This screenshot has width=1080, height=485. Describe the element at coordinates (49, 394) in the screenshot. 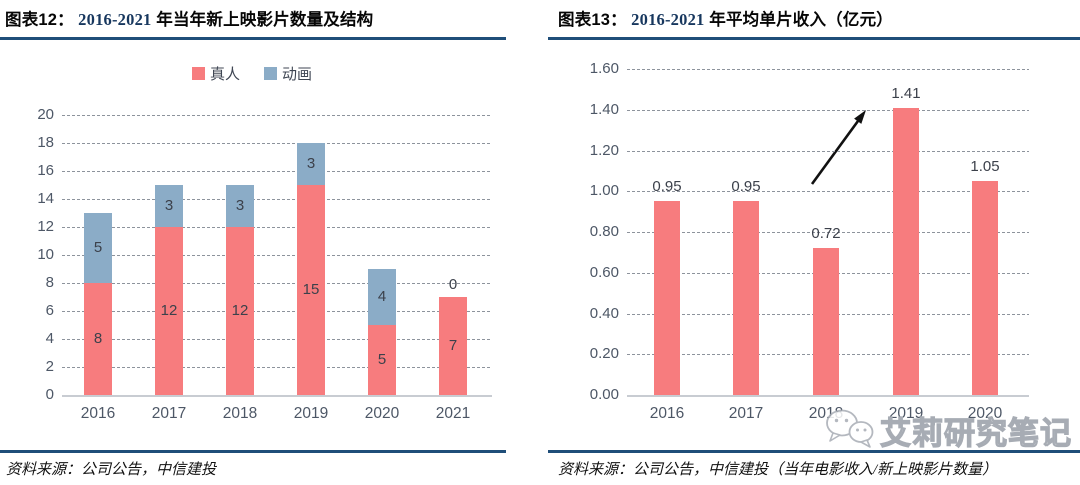

I see `y-axis-tick-label: 0` at that location.